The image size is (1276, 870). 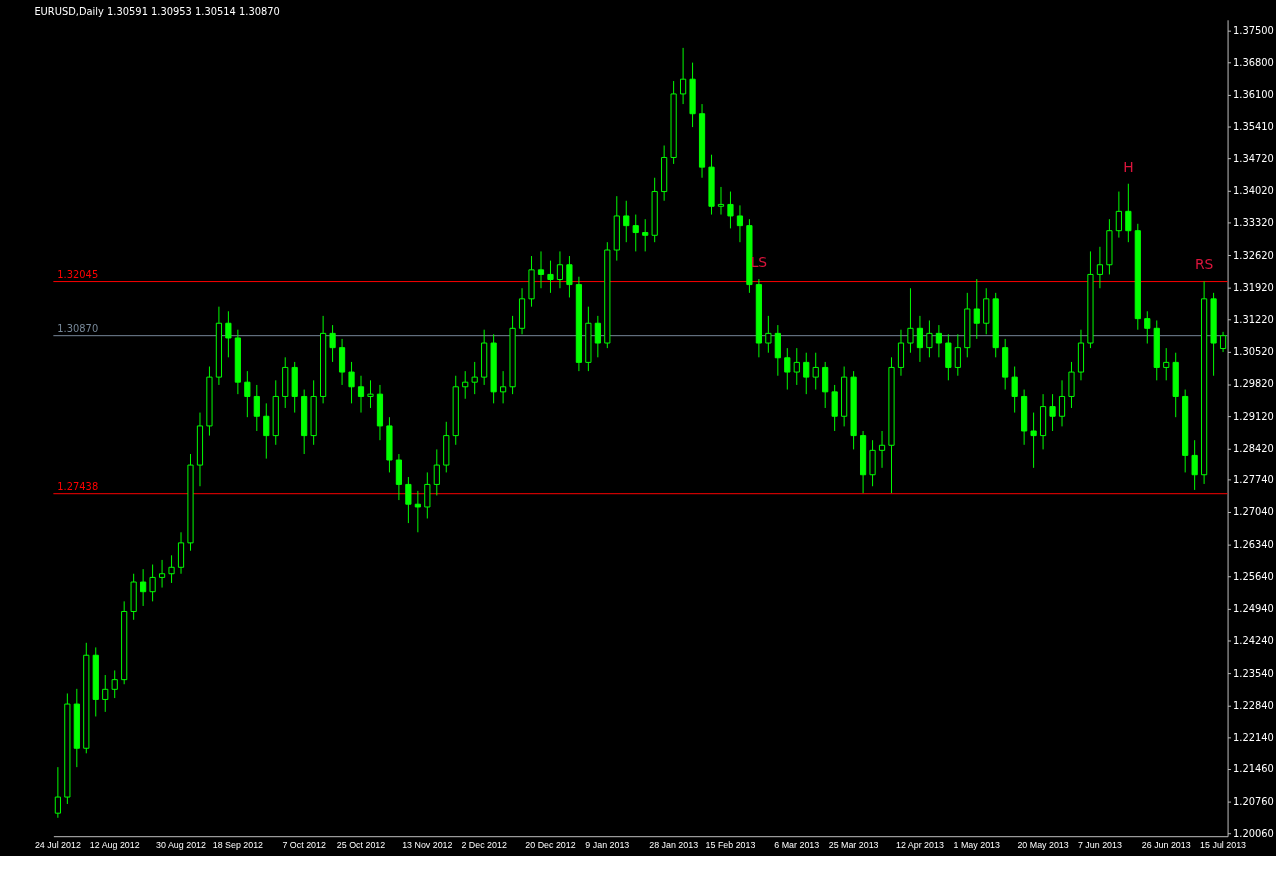 What do you see at coordinates (1253, 63) in the screenshot?
I see `y-tick-label: 1.36800` at bounding box center [1253, 63].